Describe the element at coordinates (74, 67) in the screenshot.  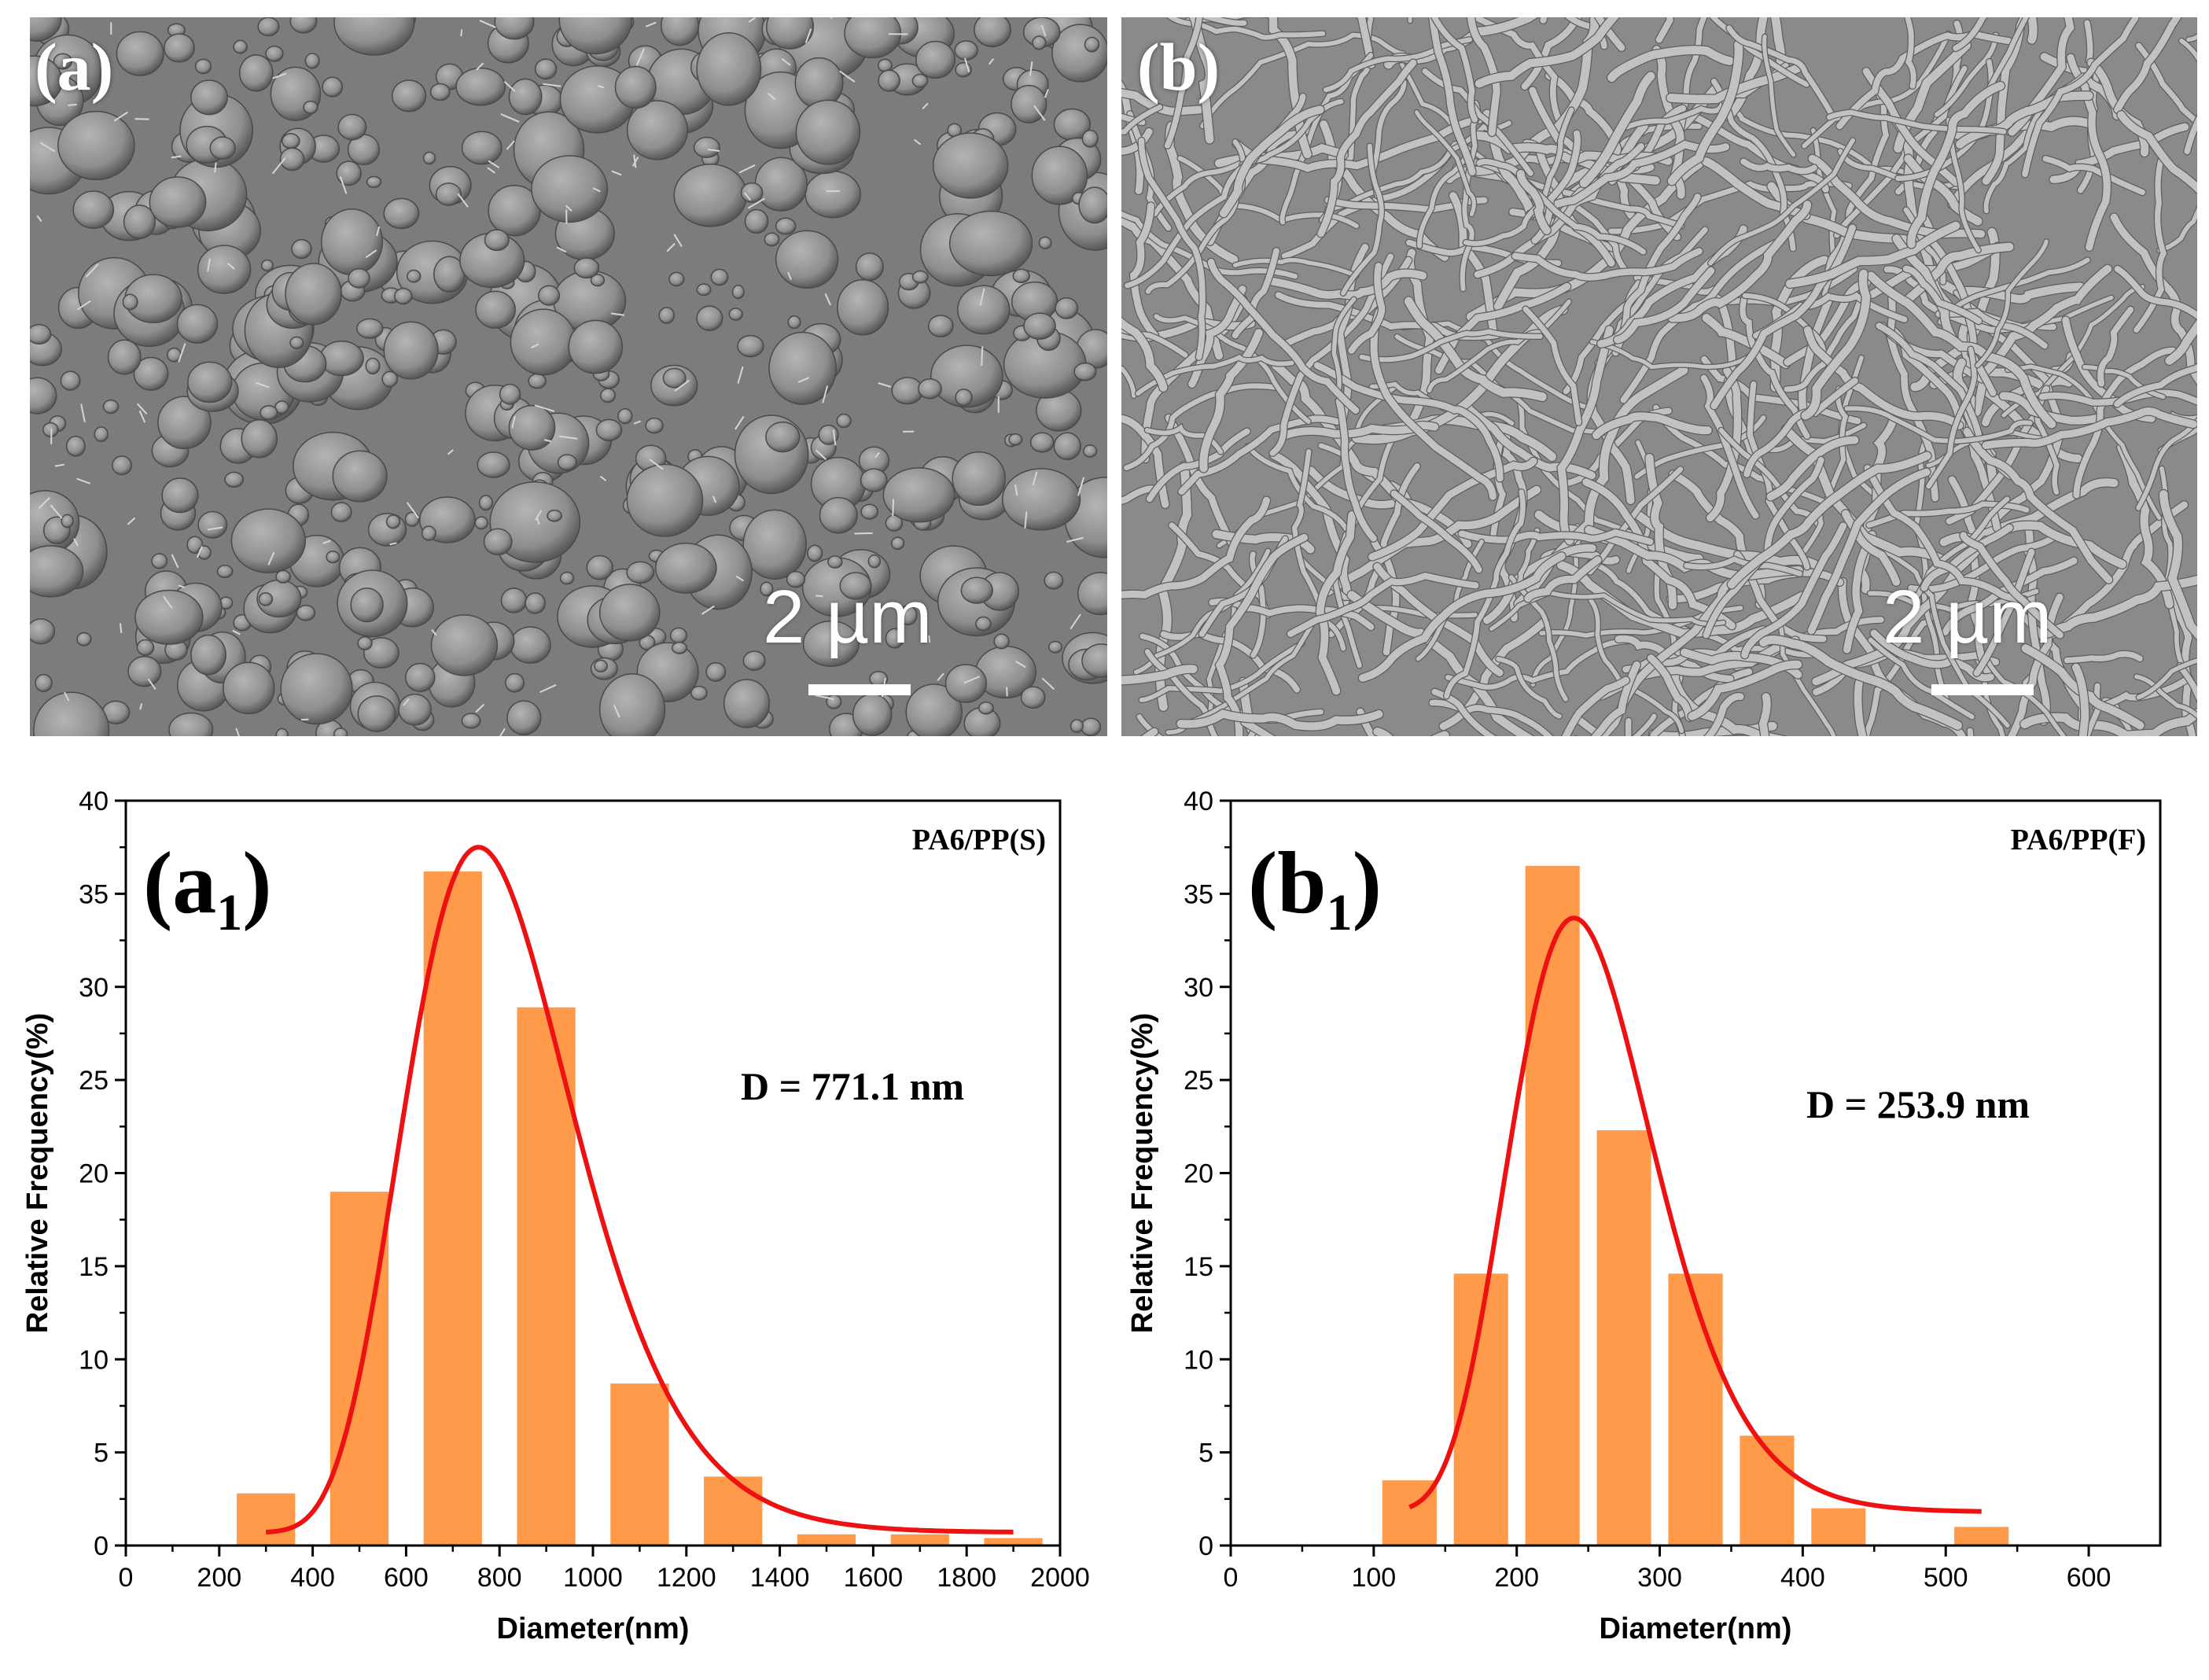
I see `micrograph-a-label: (a)` at that location.